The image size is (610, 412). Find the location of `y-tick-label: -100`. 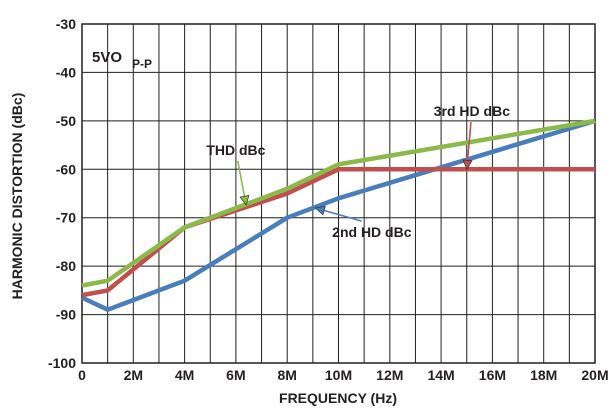

y-tick-label: -100 is located at coordinates (62, 363).